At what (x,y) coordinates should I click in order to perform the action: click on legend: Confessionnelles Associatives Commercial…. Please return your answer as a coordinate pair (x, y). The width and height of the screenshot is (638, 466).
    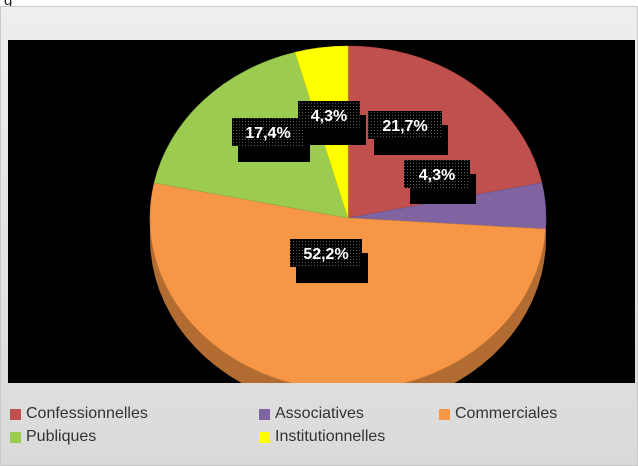
    Looking at the image, I should click on (319, 435).